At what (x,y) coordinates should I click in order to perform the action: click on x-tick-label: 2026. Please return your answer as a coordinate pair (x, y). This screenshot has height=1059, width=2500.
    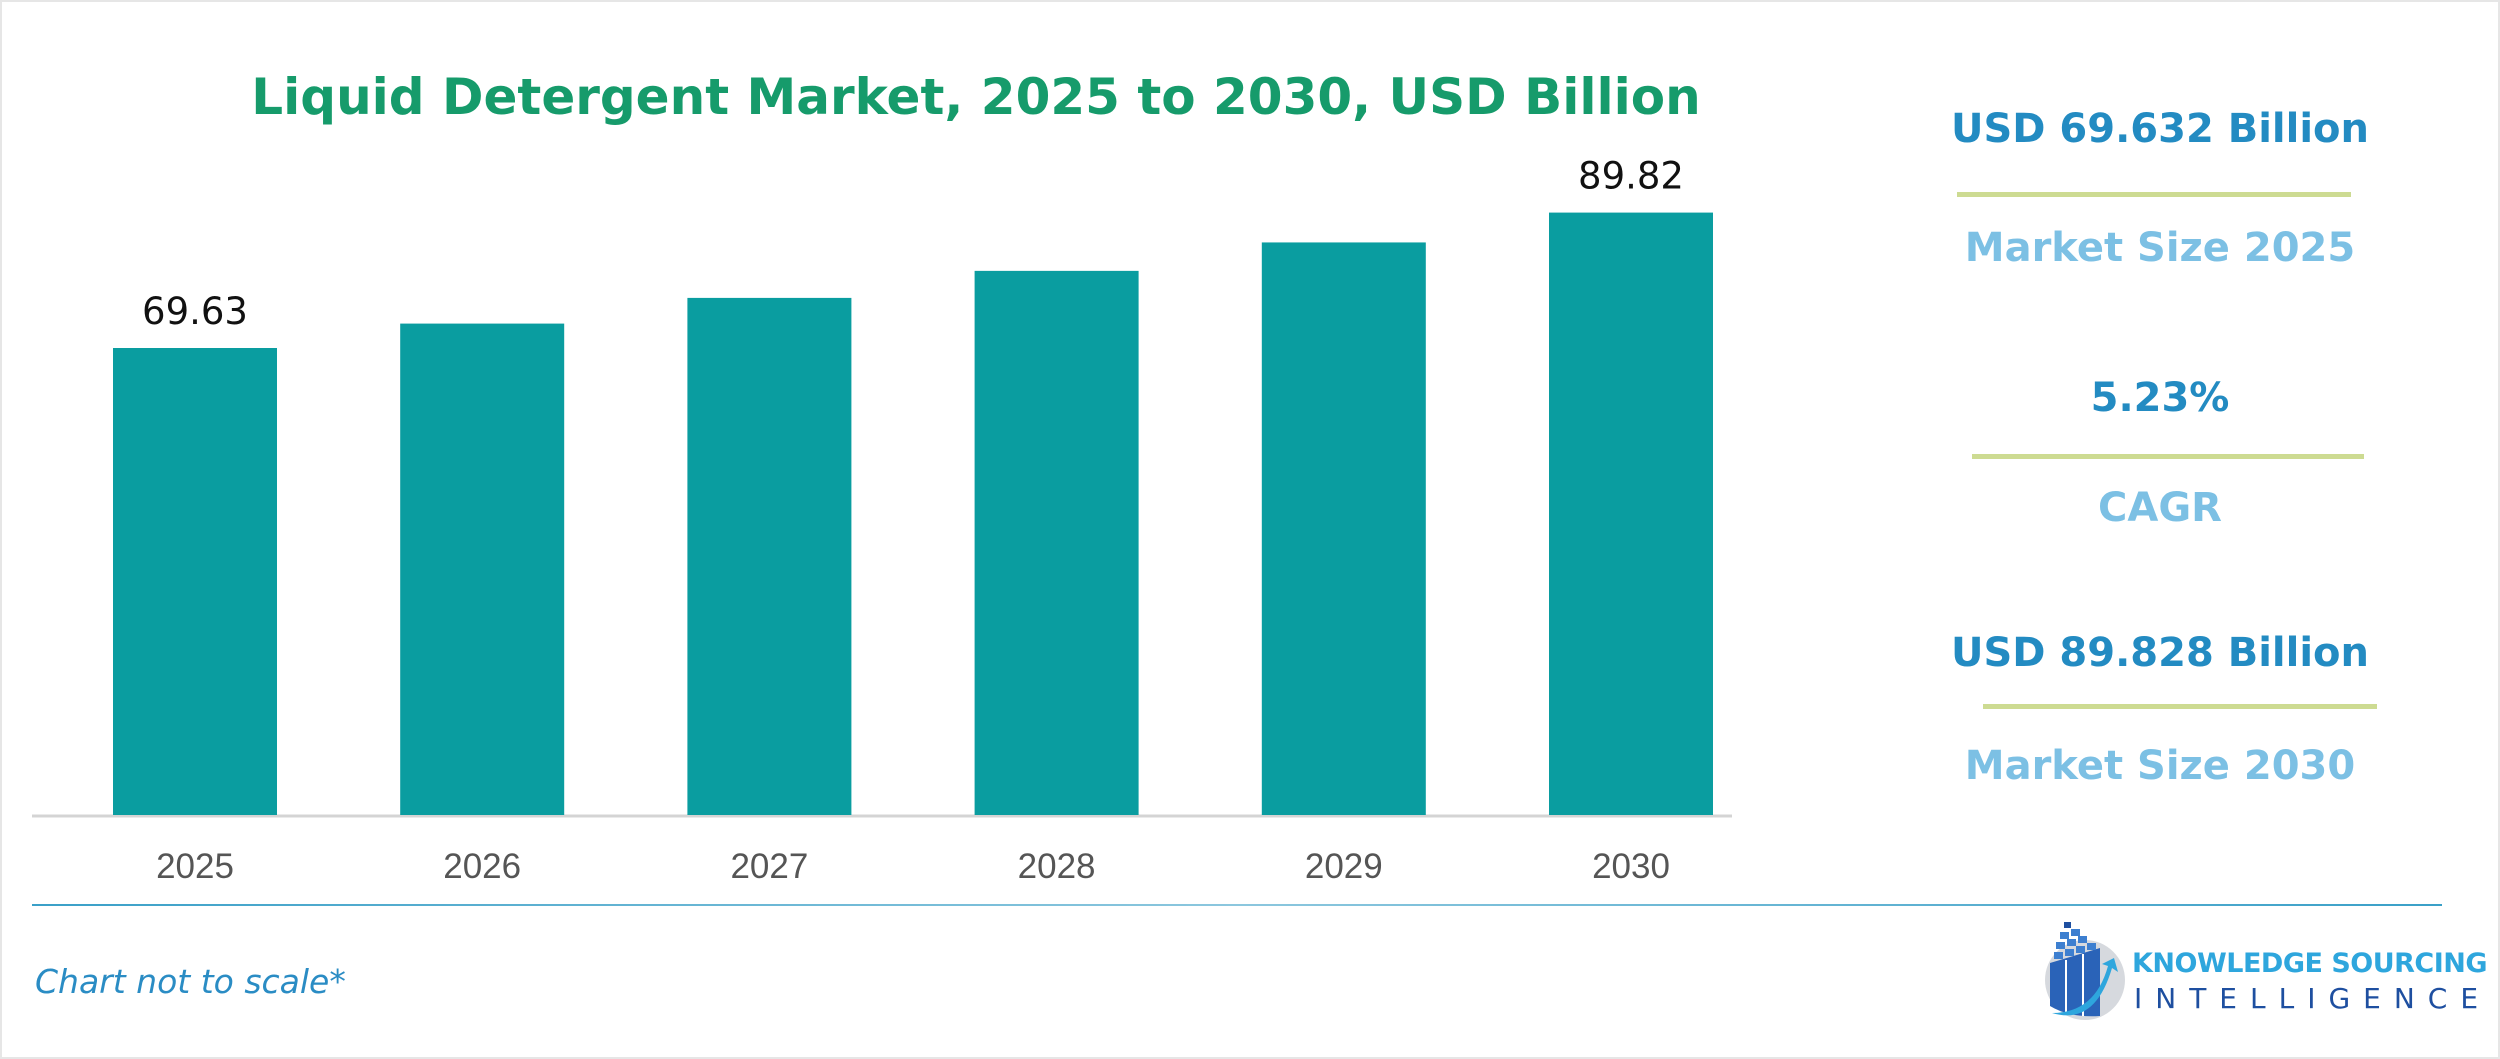
    Looking at the image, I should click on (482, 866).